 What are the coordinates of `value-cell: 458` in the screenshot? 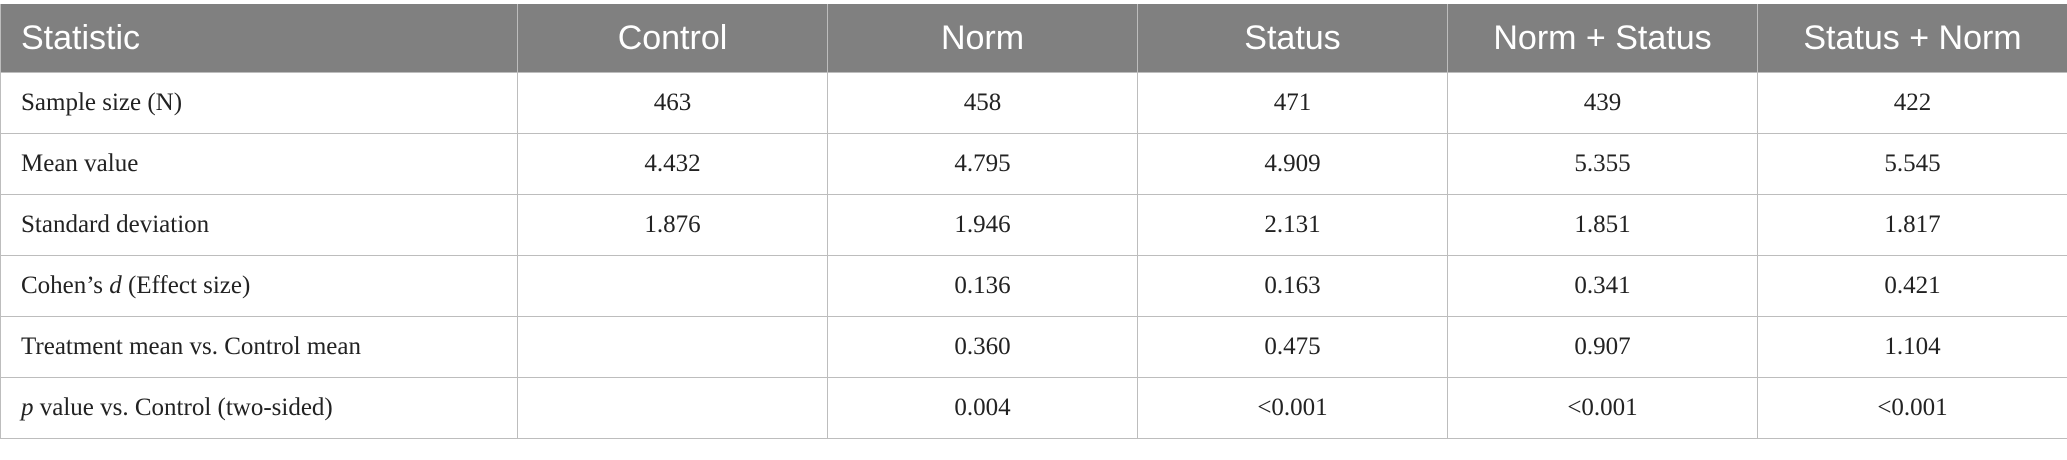 It's located at (982, 103).